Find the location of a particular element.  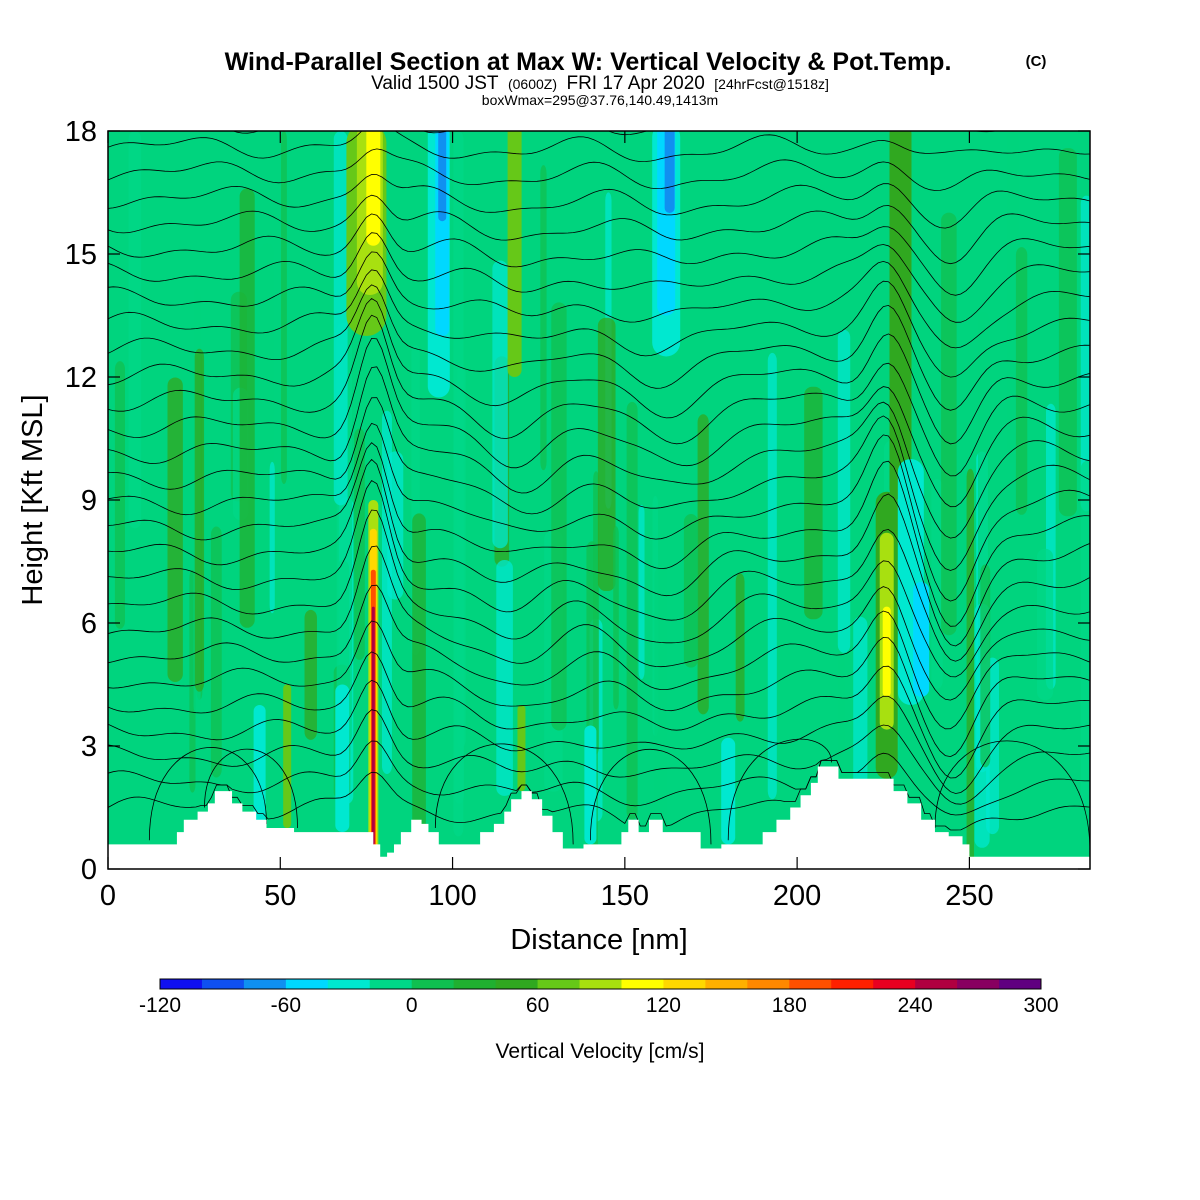

colorbar-tick-label: 120 is located at coordinates (663, 1005).